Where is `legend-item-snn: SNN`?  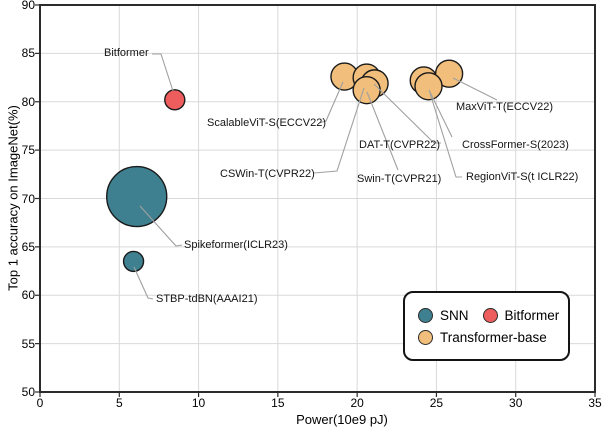
legend-item-snn: SNN is located at coordinates (443, 315).